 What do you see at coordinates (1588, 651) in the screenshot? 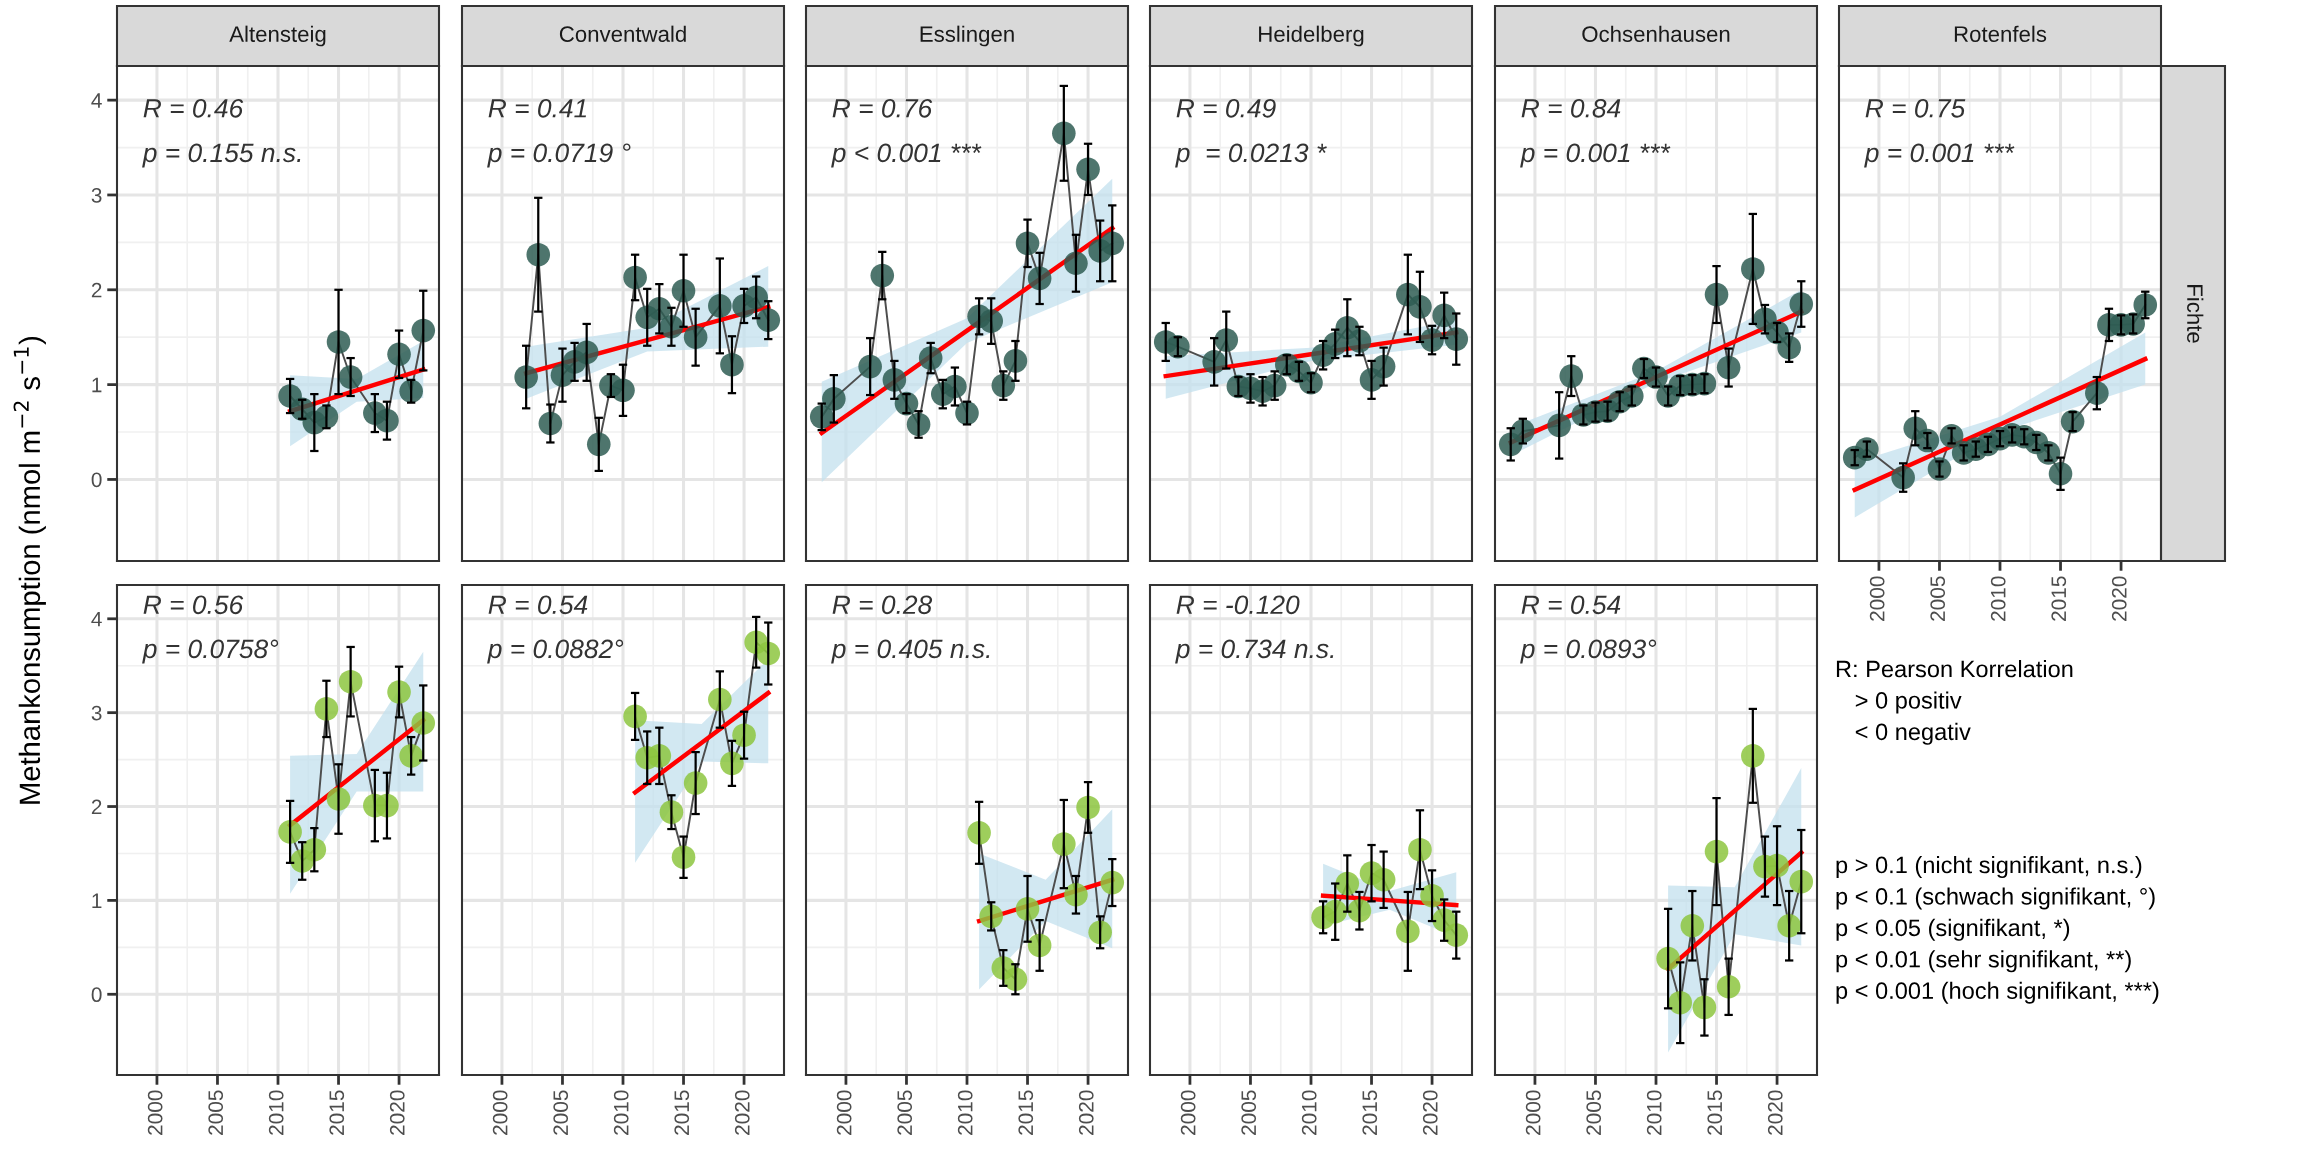
I see `annotation: p = 0.0893°` at bounding box center [1588, 651].